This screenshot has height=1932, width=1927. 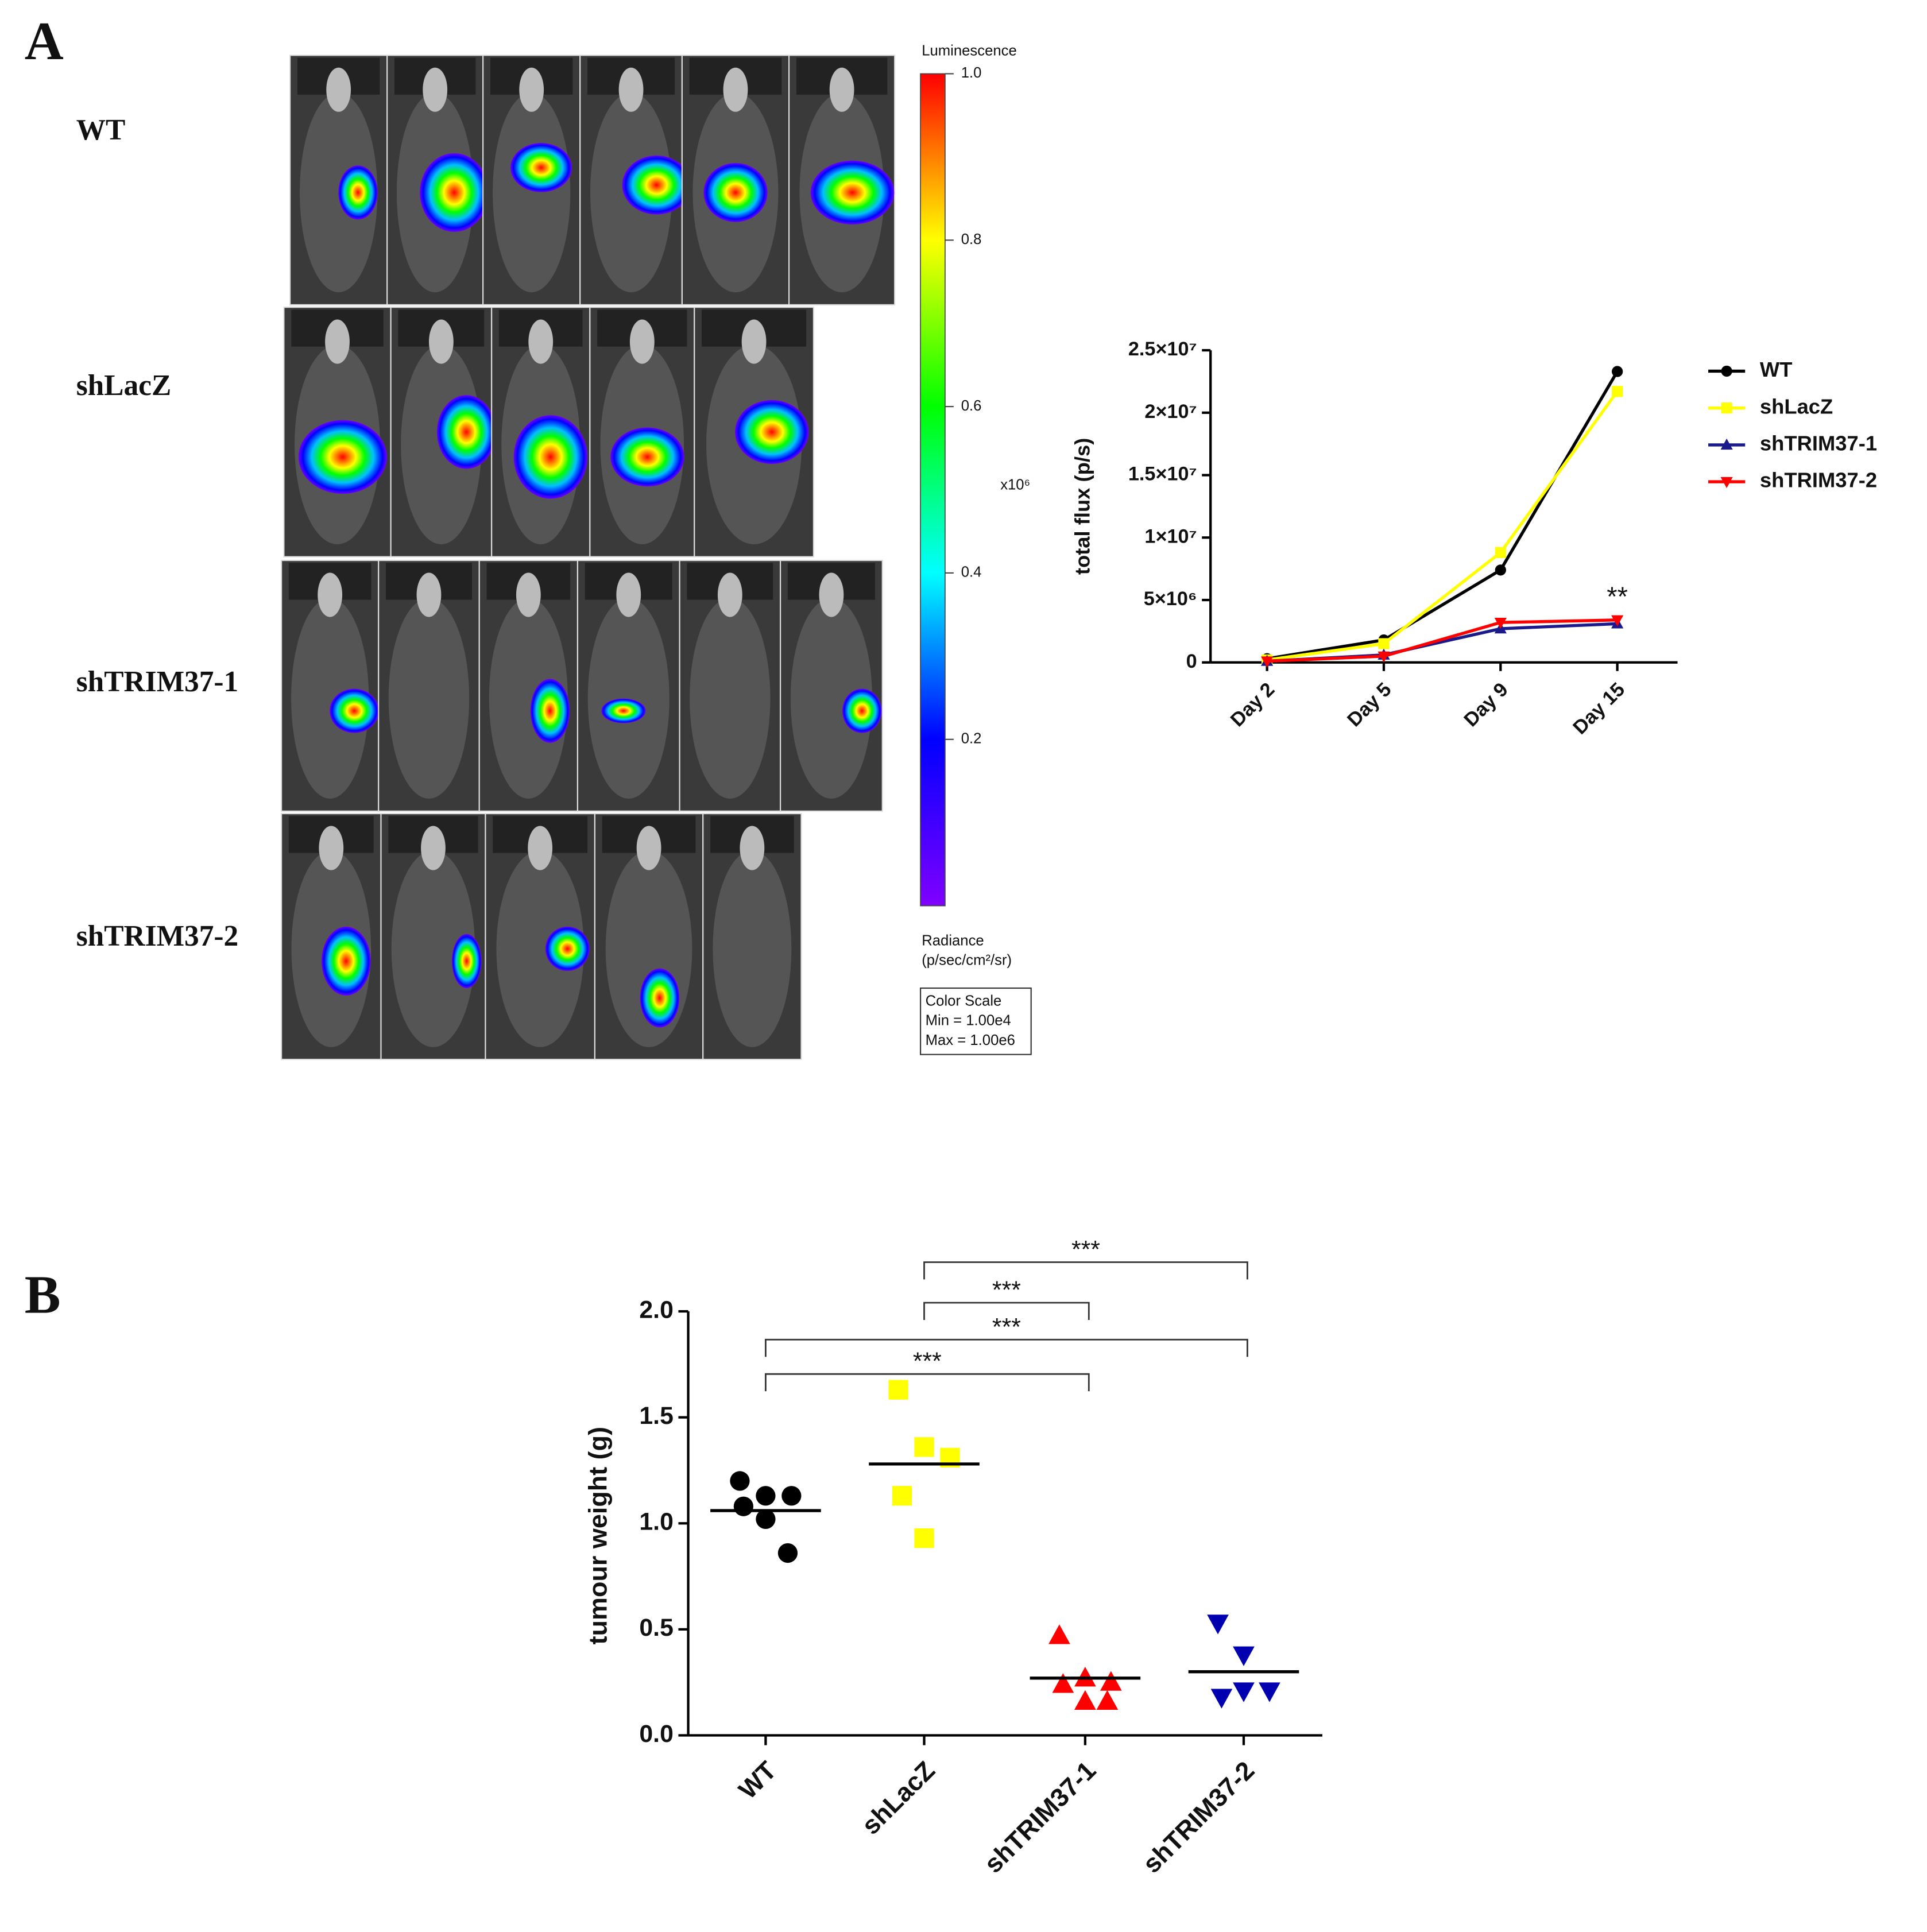 I want to click on x-tick-label: Day 15, so click(x=1599, y=709).